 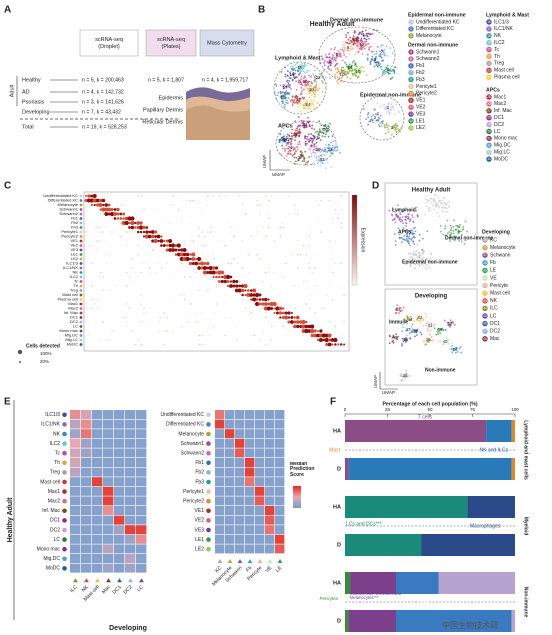 I want to click on column-header: (Plates), so click(x=171, y=47).